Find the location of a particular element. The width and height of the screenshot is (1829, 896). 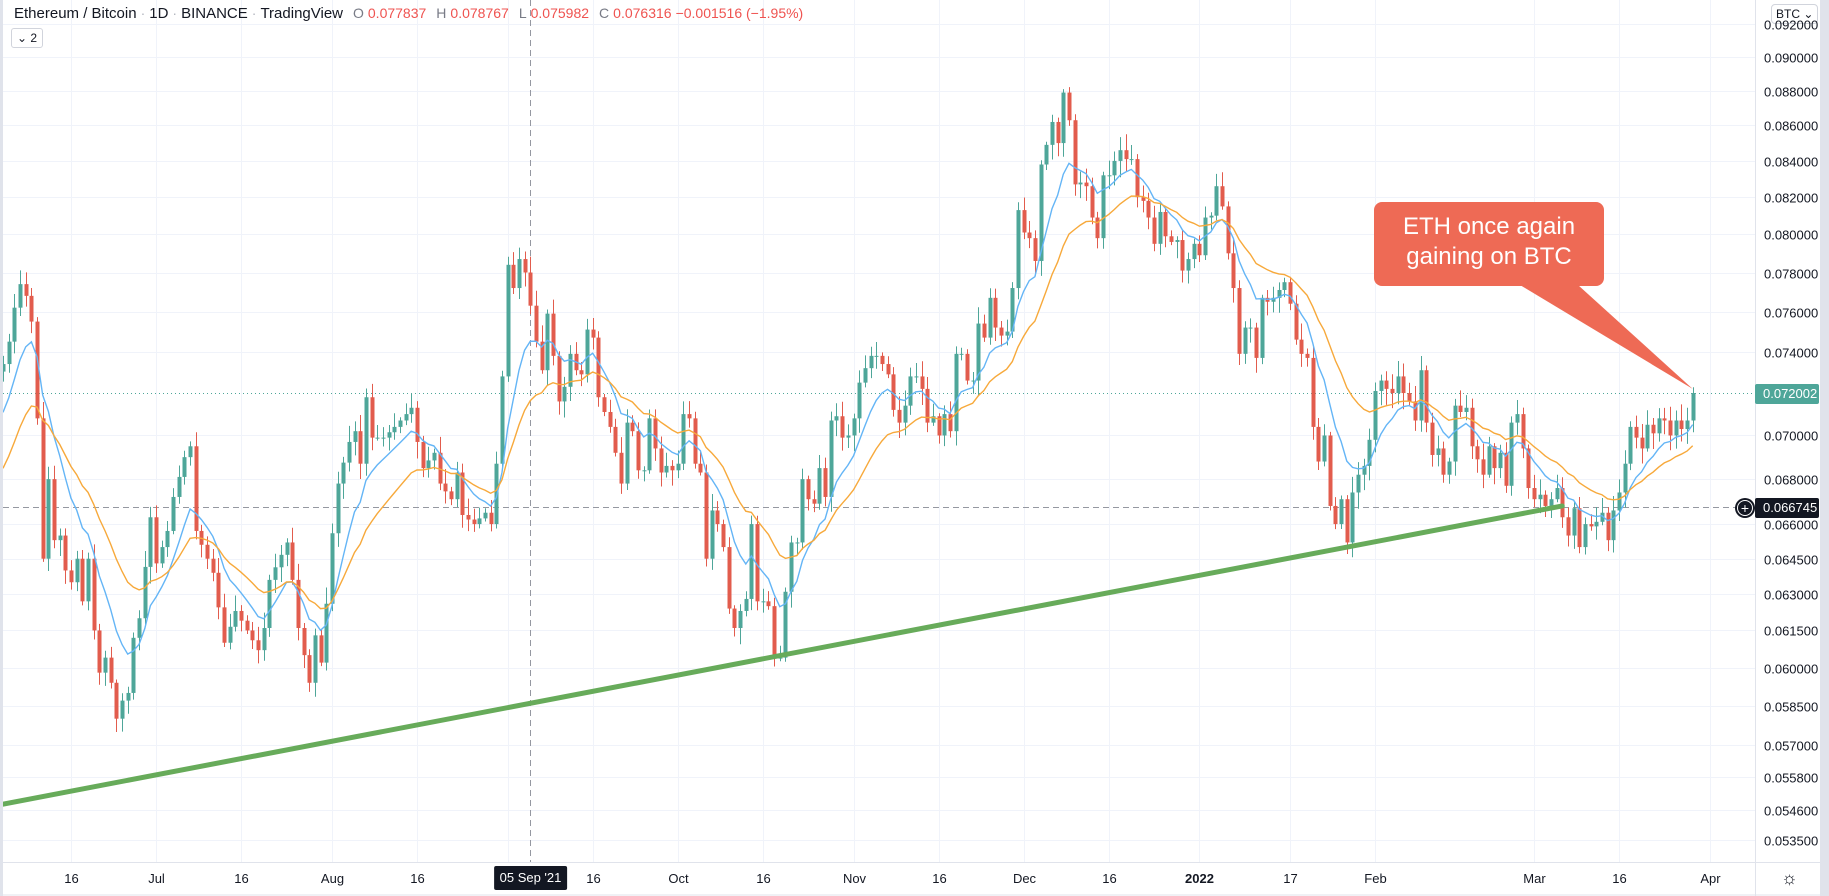

symbol-title: Ethereum / Bitcoin is located at coordinates (75, 13).